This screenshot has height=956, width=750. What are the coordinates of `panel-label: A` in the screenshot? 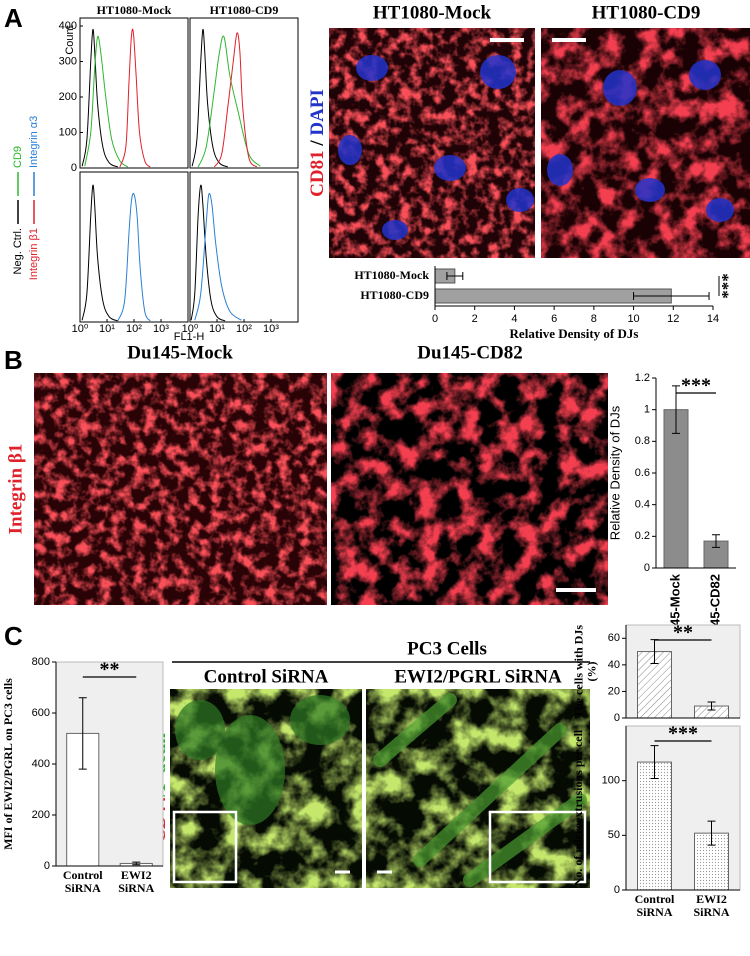 It's located at (13, 18).